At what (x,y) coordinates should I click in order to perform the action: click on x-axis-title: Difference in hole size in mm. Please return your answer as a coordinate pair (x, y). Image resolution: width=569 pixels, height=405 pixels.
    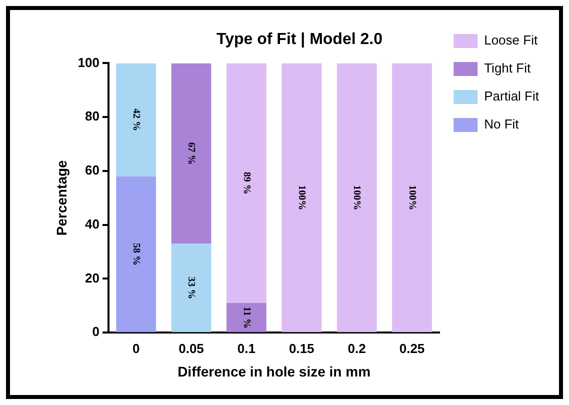
    Looking at the image, I should click on (274, 371).